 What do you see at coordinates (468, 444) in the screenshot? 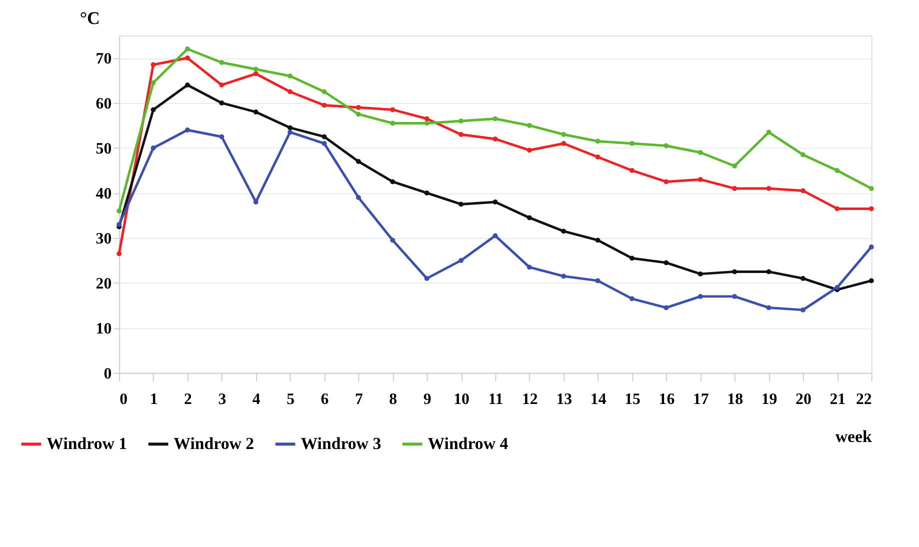
I see `legend-label: Windrow 4` at bounding box center [468, 444].